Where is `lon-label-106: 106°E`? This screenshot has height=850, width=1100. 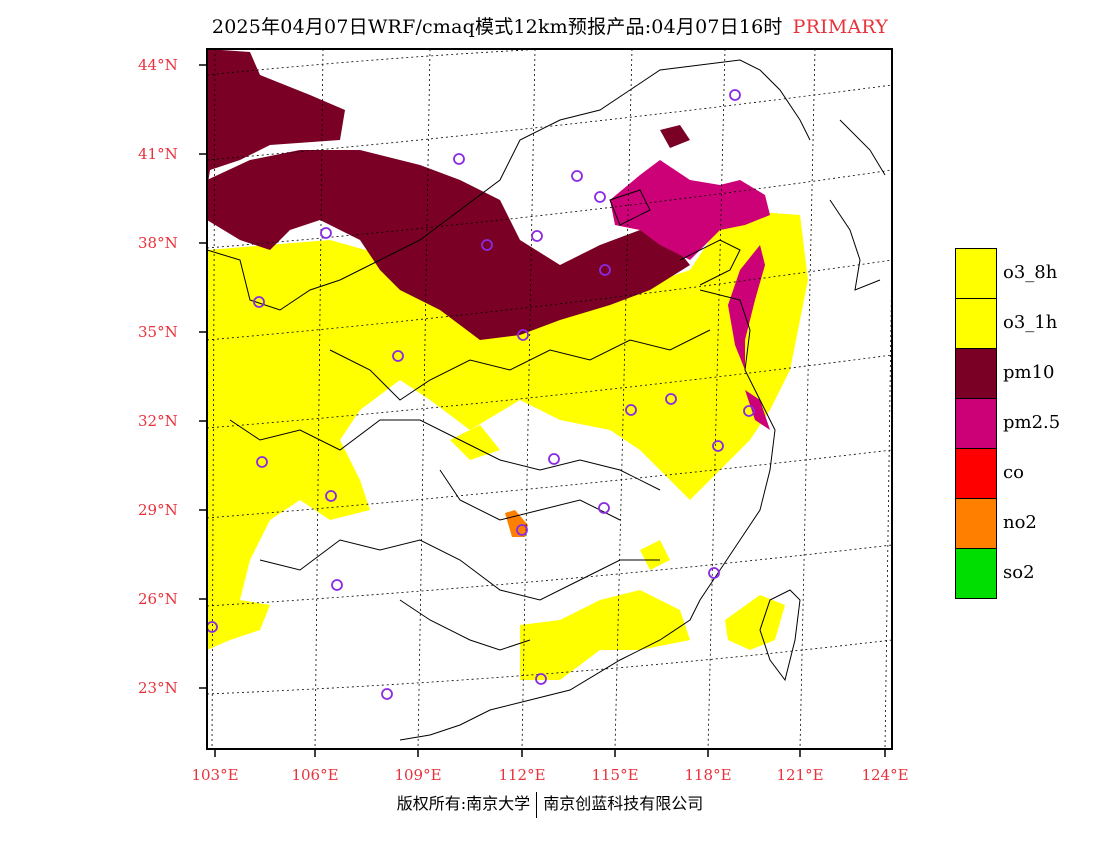 lon-label-106: 106°E is located at coordinates (315, 775).